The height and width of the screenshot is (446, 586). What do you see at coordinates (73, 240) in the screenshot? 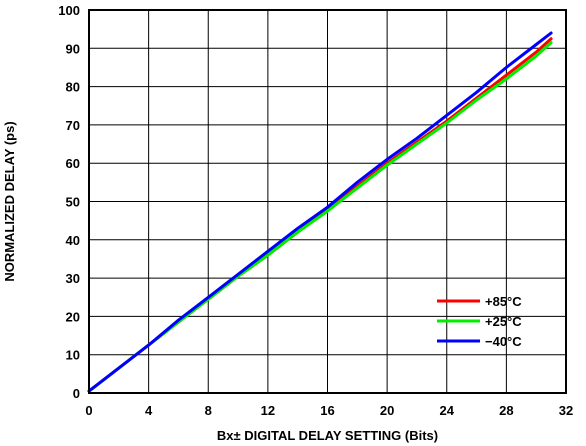
I see `y-tick-label: 40` at bounding box center [73, 240].